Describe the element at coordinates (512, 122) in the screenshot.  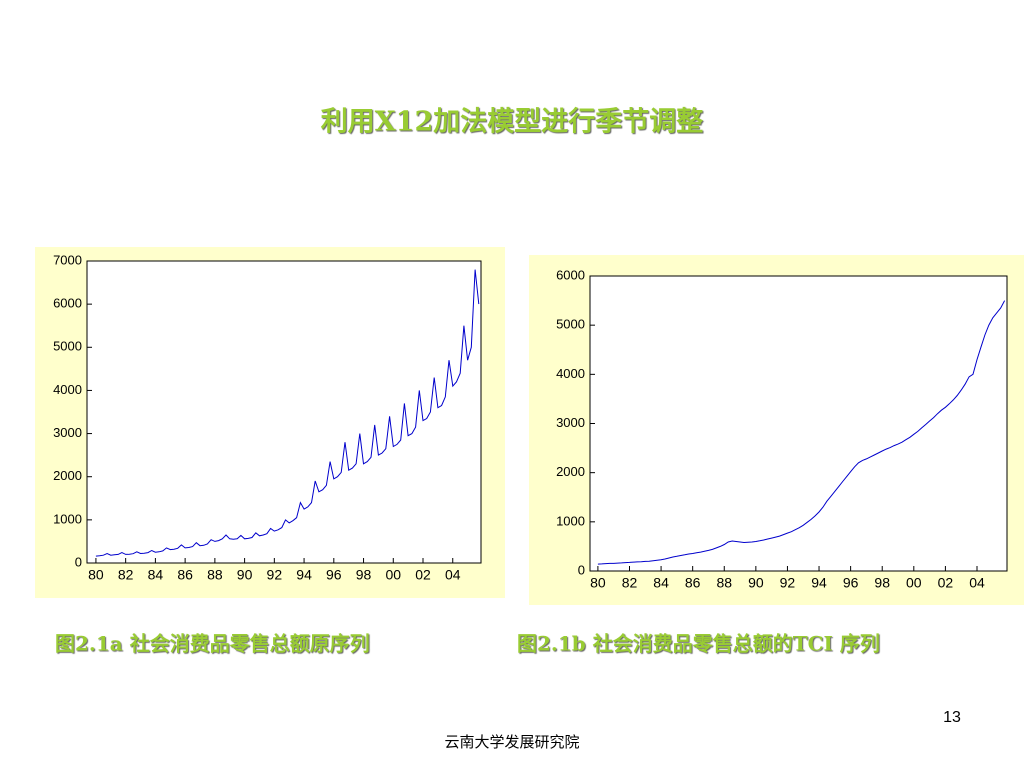
I see `slide-title: 利用X12加法模型进行季节调整` at that location.